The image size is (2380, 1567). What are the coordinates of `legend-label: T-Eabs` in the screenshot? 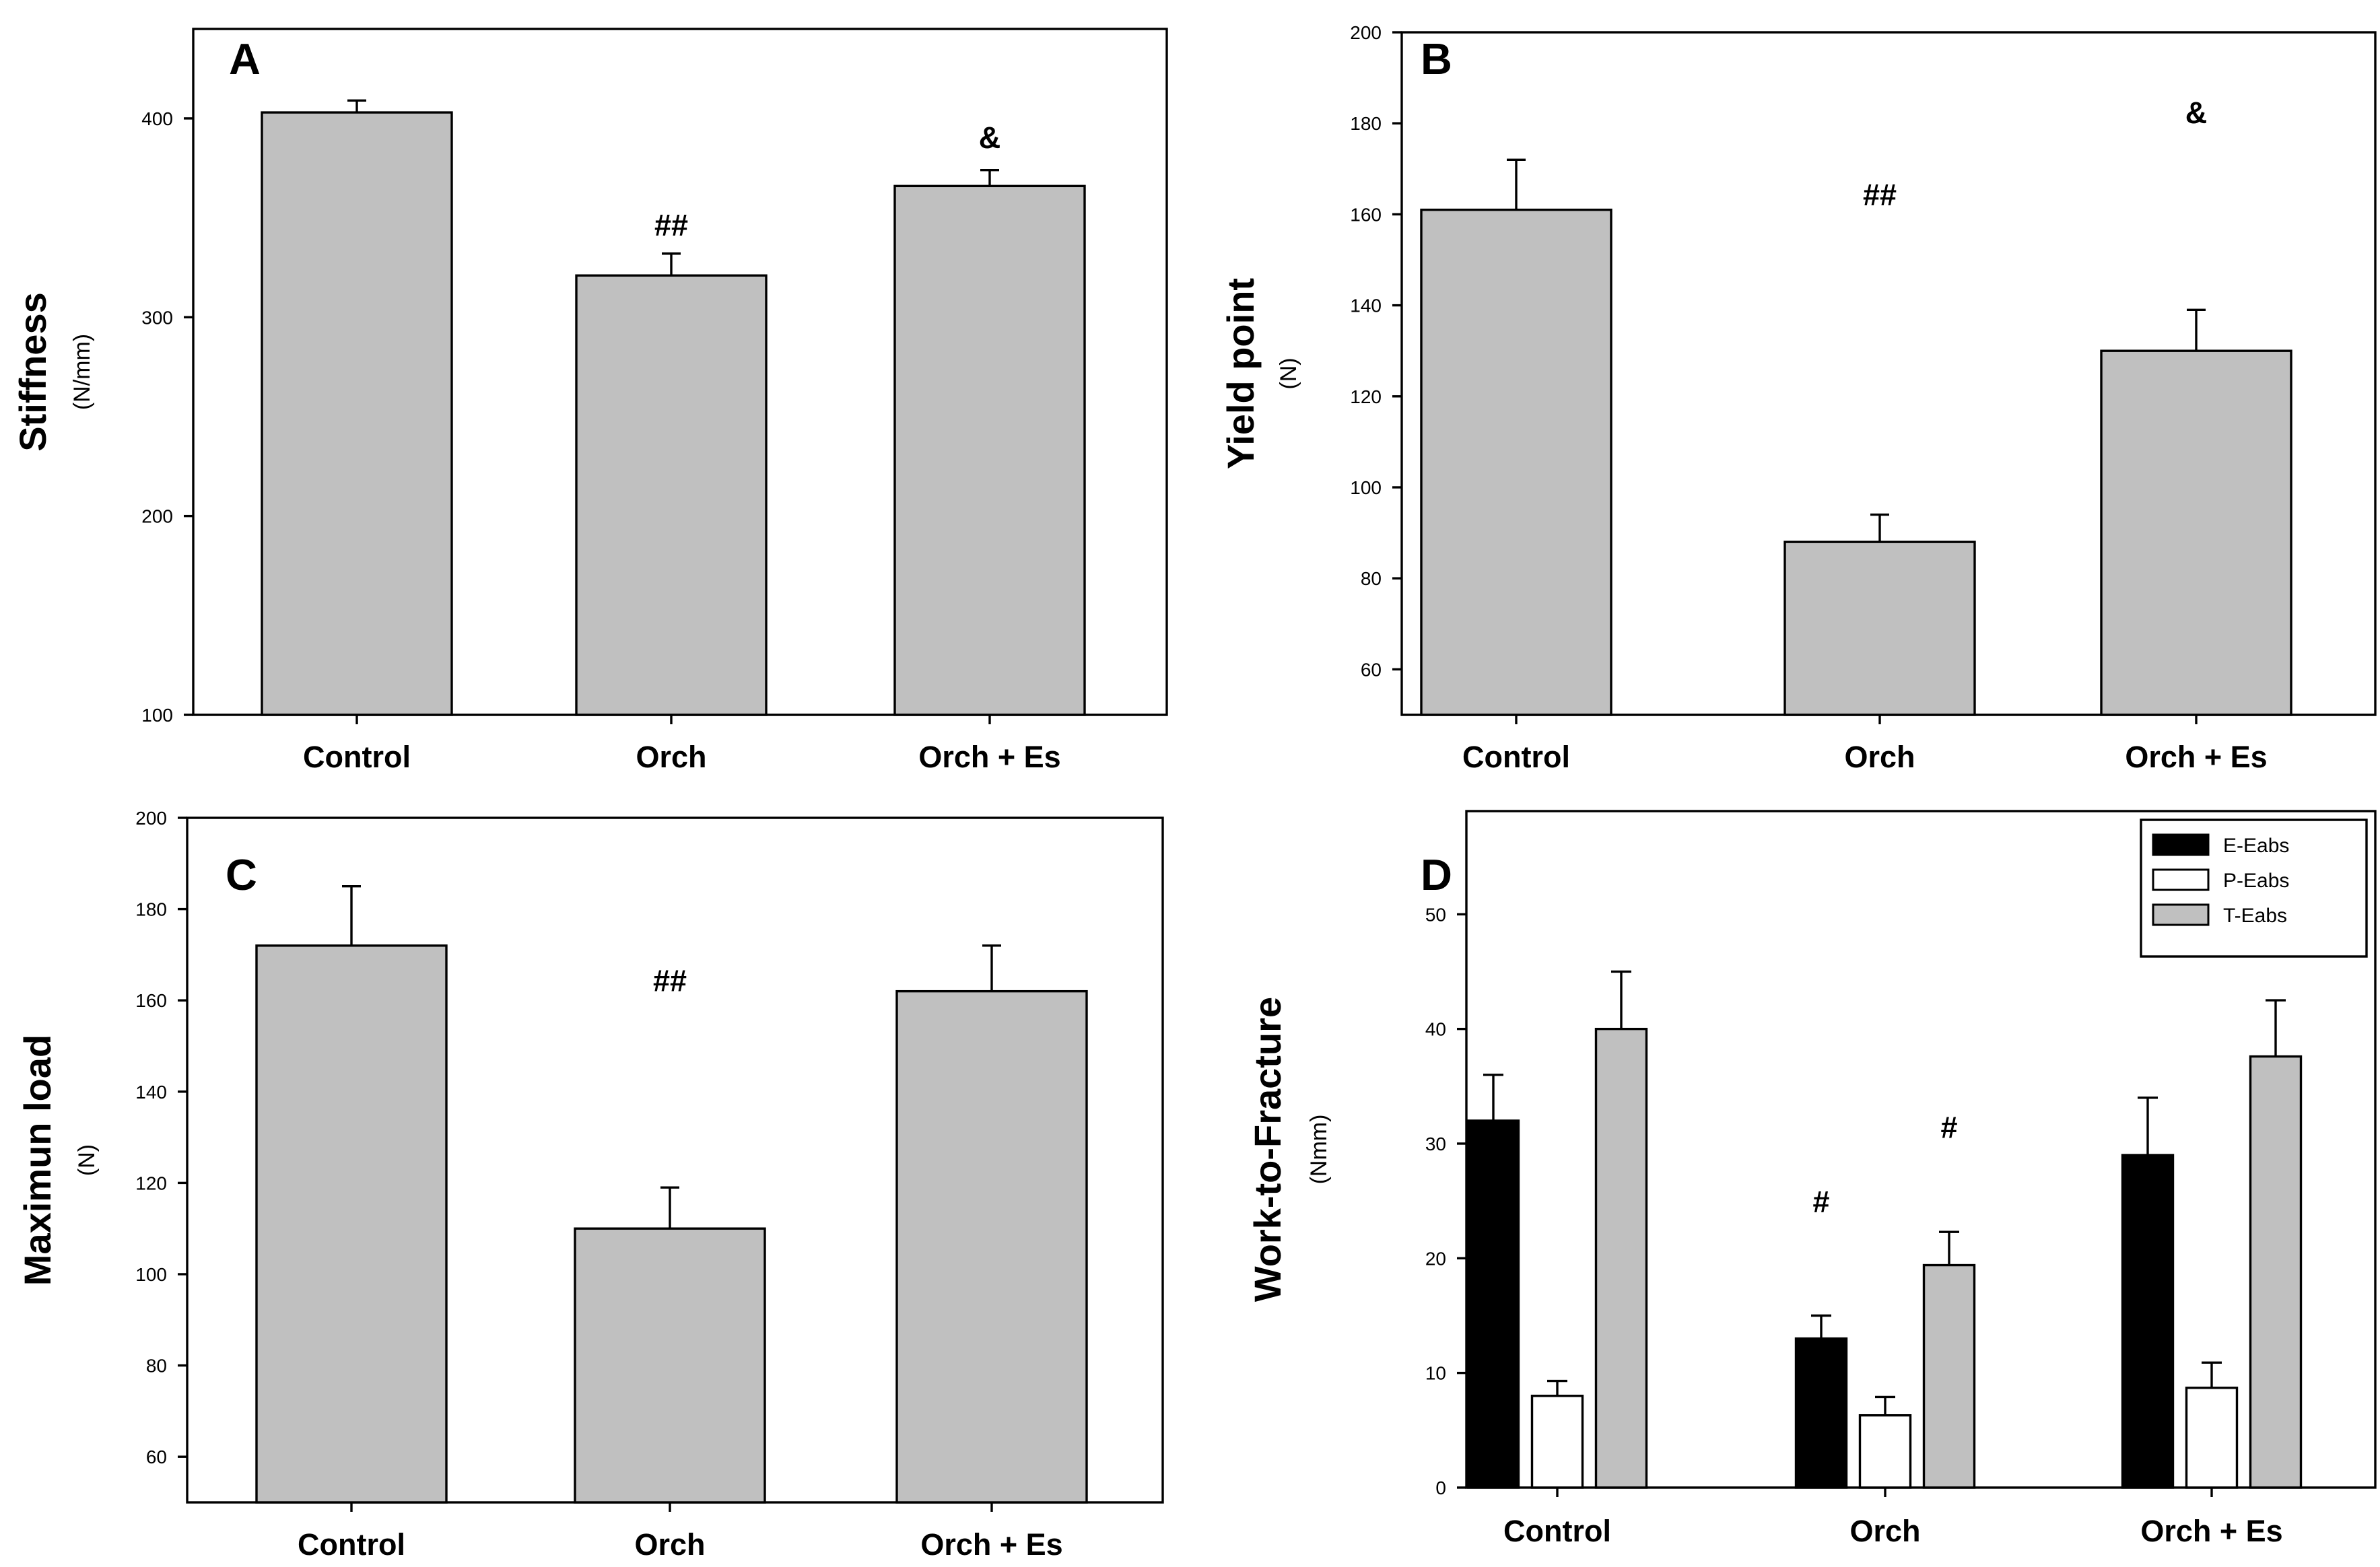 It's located at (2255, 916).